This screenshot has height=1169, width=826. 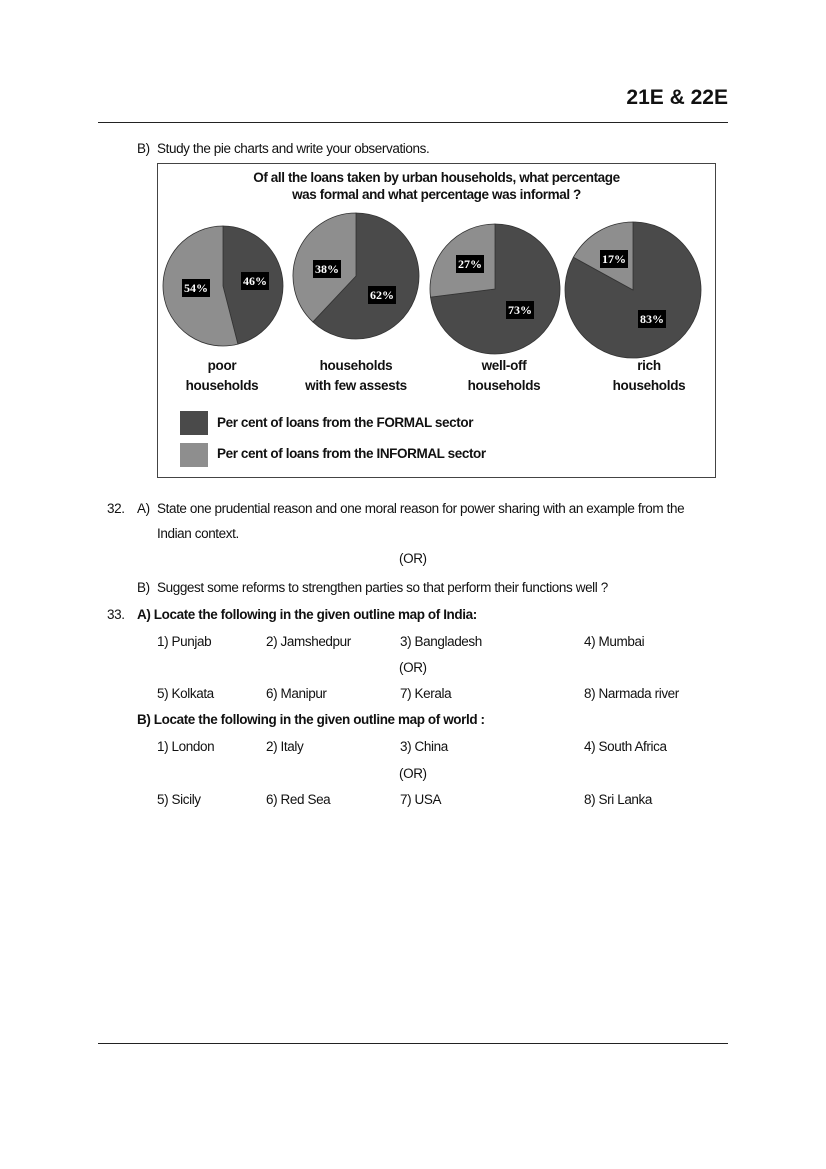 I want to click on list-item: 5) Kolkata, so click(x=185, y=693).